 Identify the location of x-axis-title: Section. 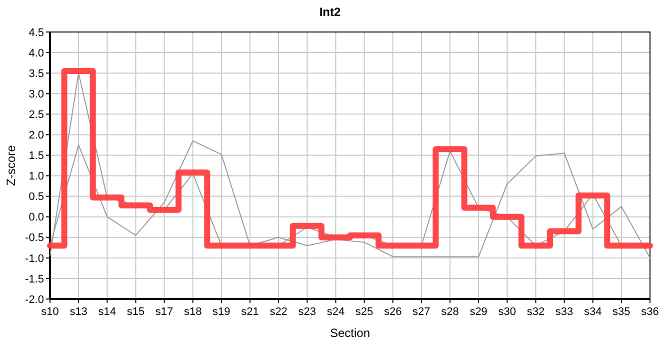
(350, 333).